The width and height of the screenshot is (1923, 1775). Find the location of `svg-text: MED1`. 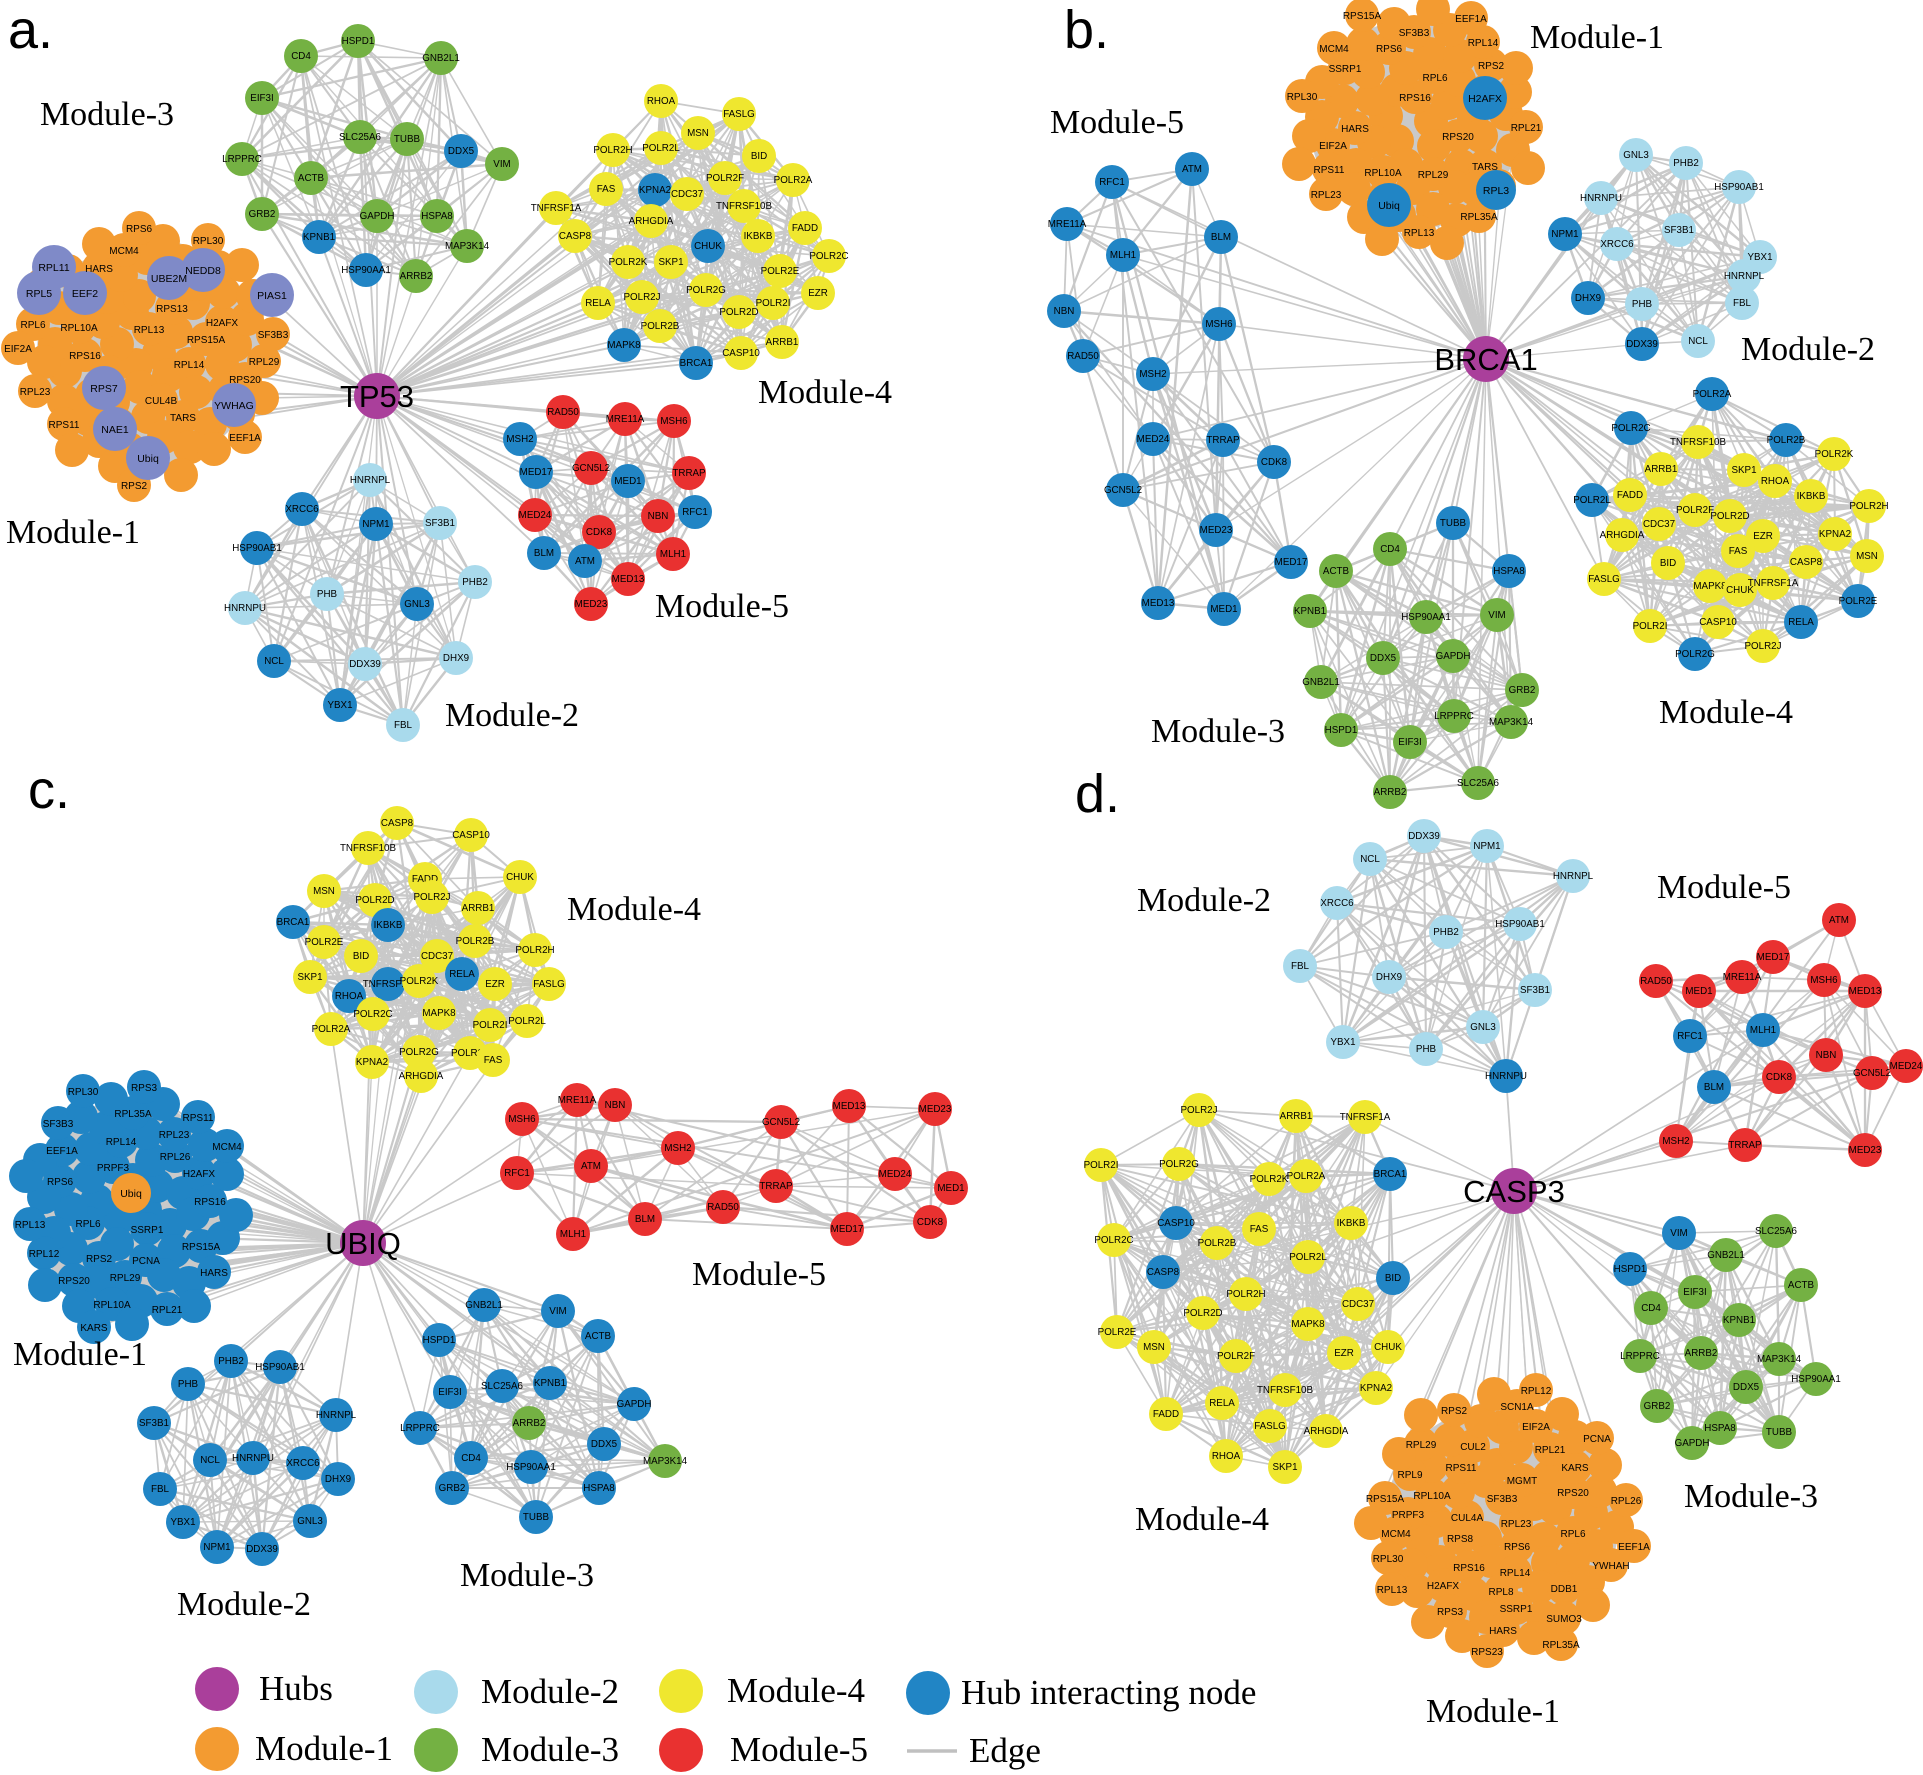

svg-text: MED1 is located at coordinates (1223, 609).